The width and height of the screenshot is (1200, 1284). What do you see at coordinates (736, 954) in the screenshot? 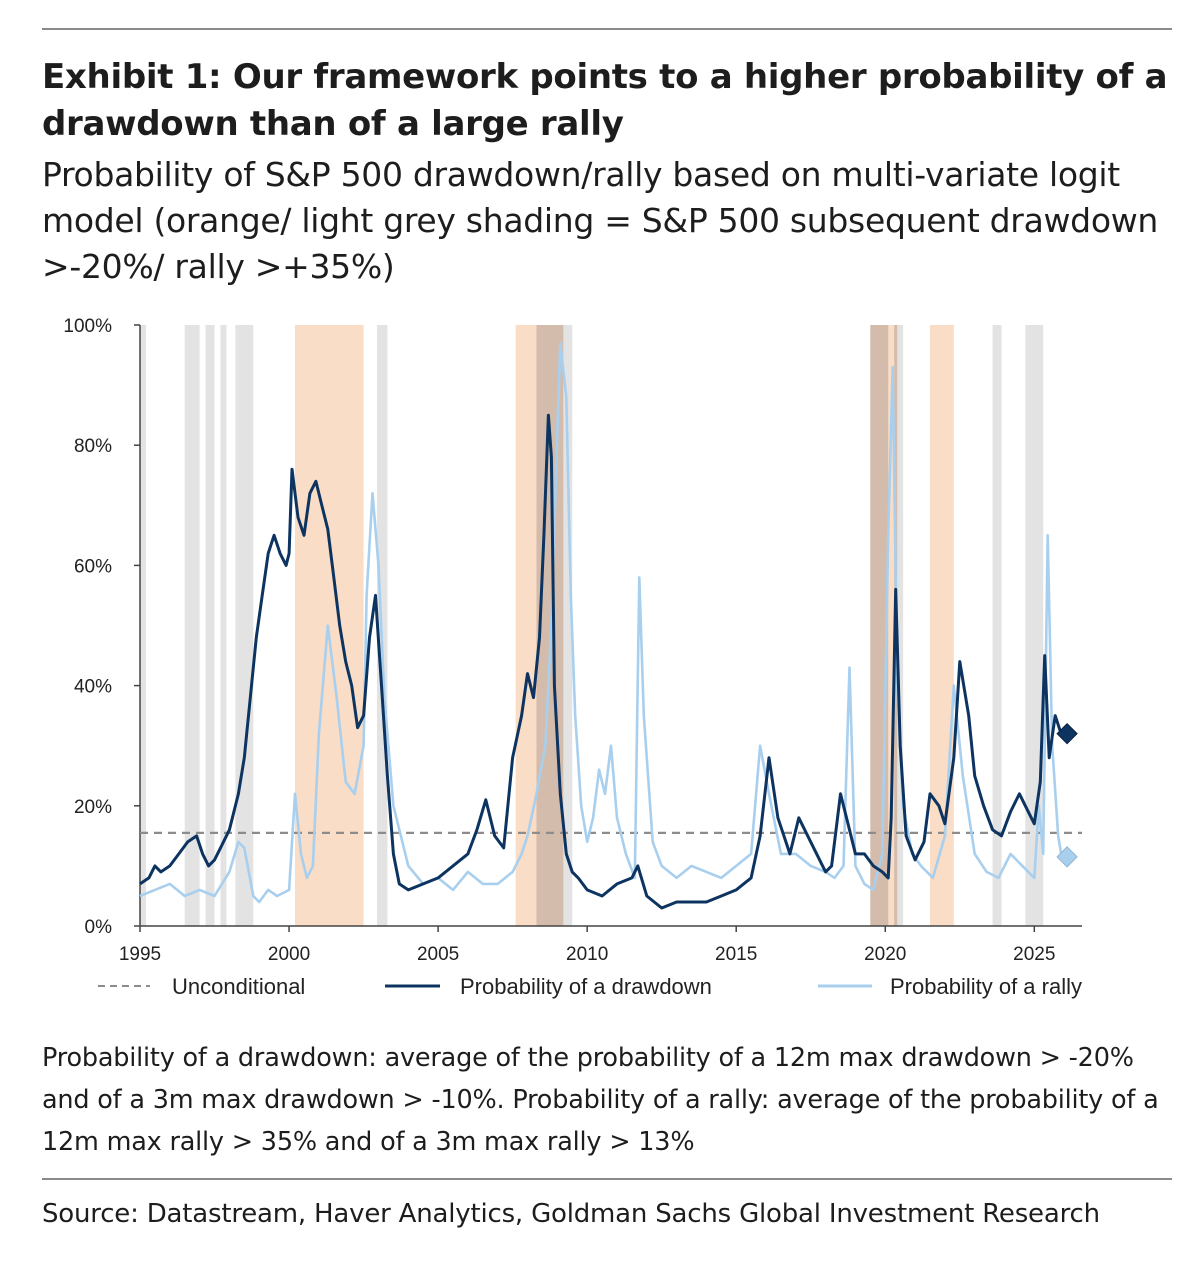
I see `x-tick-label-4: 2015` at bounding box center [736, 954].